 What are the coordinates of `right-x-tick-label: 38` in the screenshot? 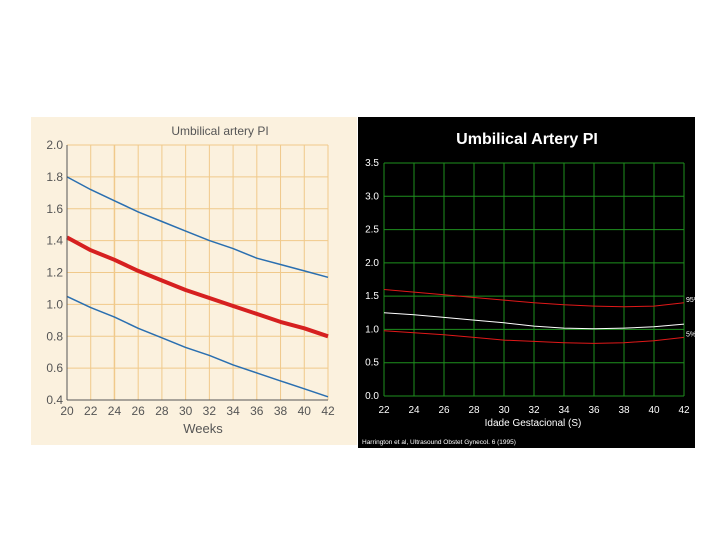 It's located at (624, 410).